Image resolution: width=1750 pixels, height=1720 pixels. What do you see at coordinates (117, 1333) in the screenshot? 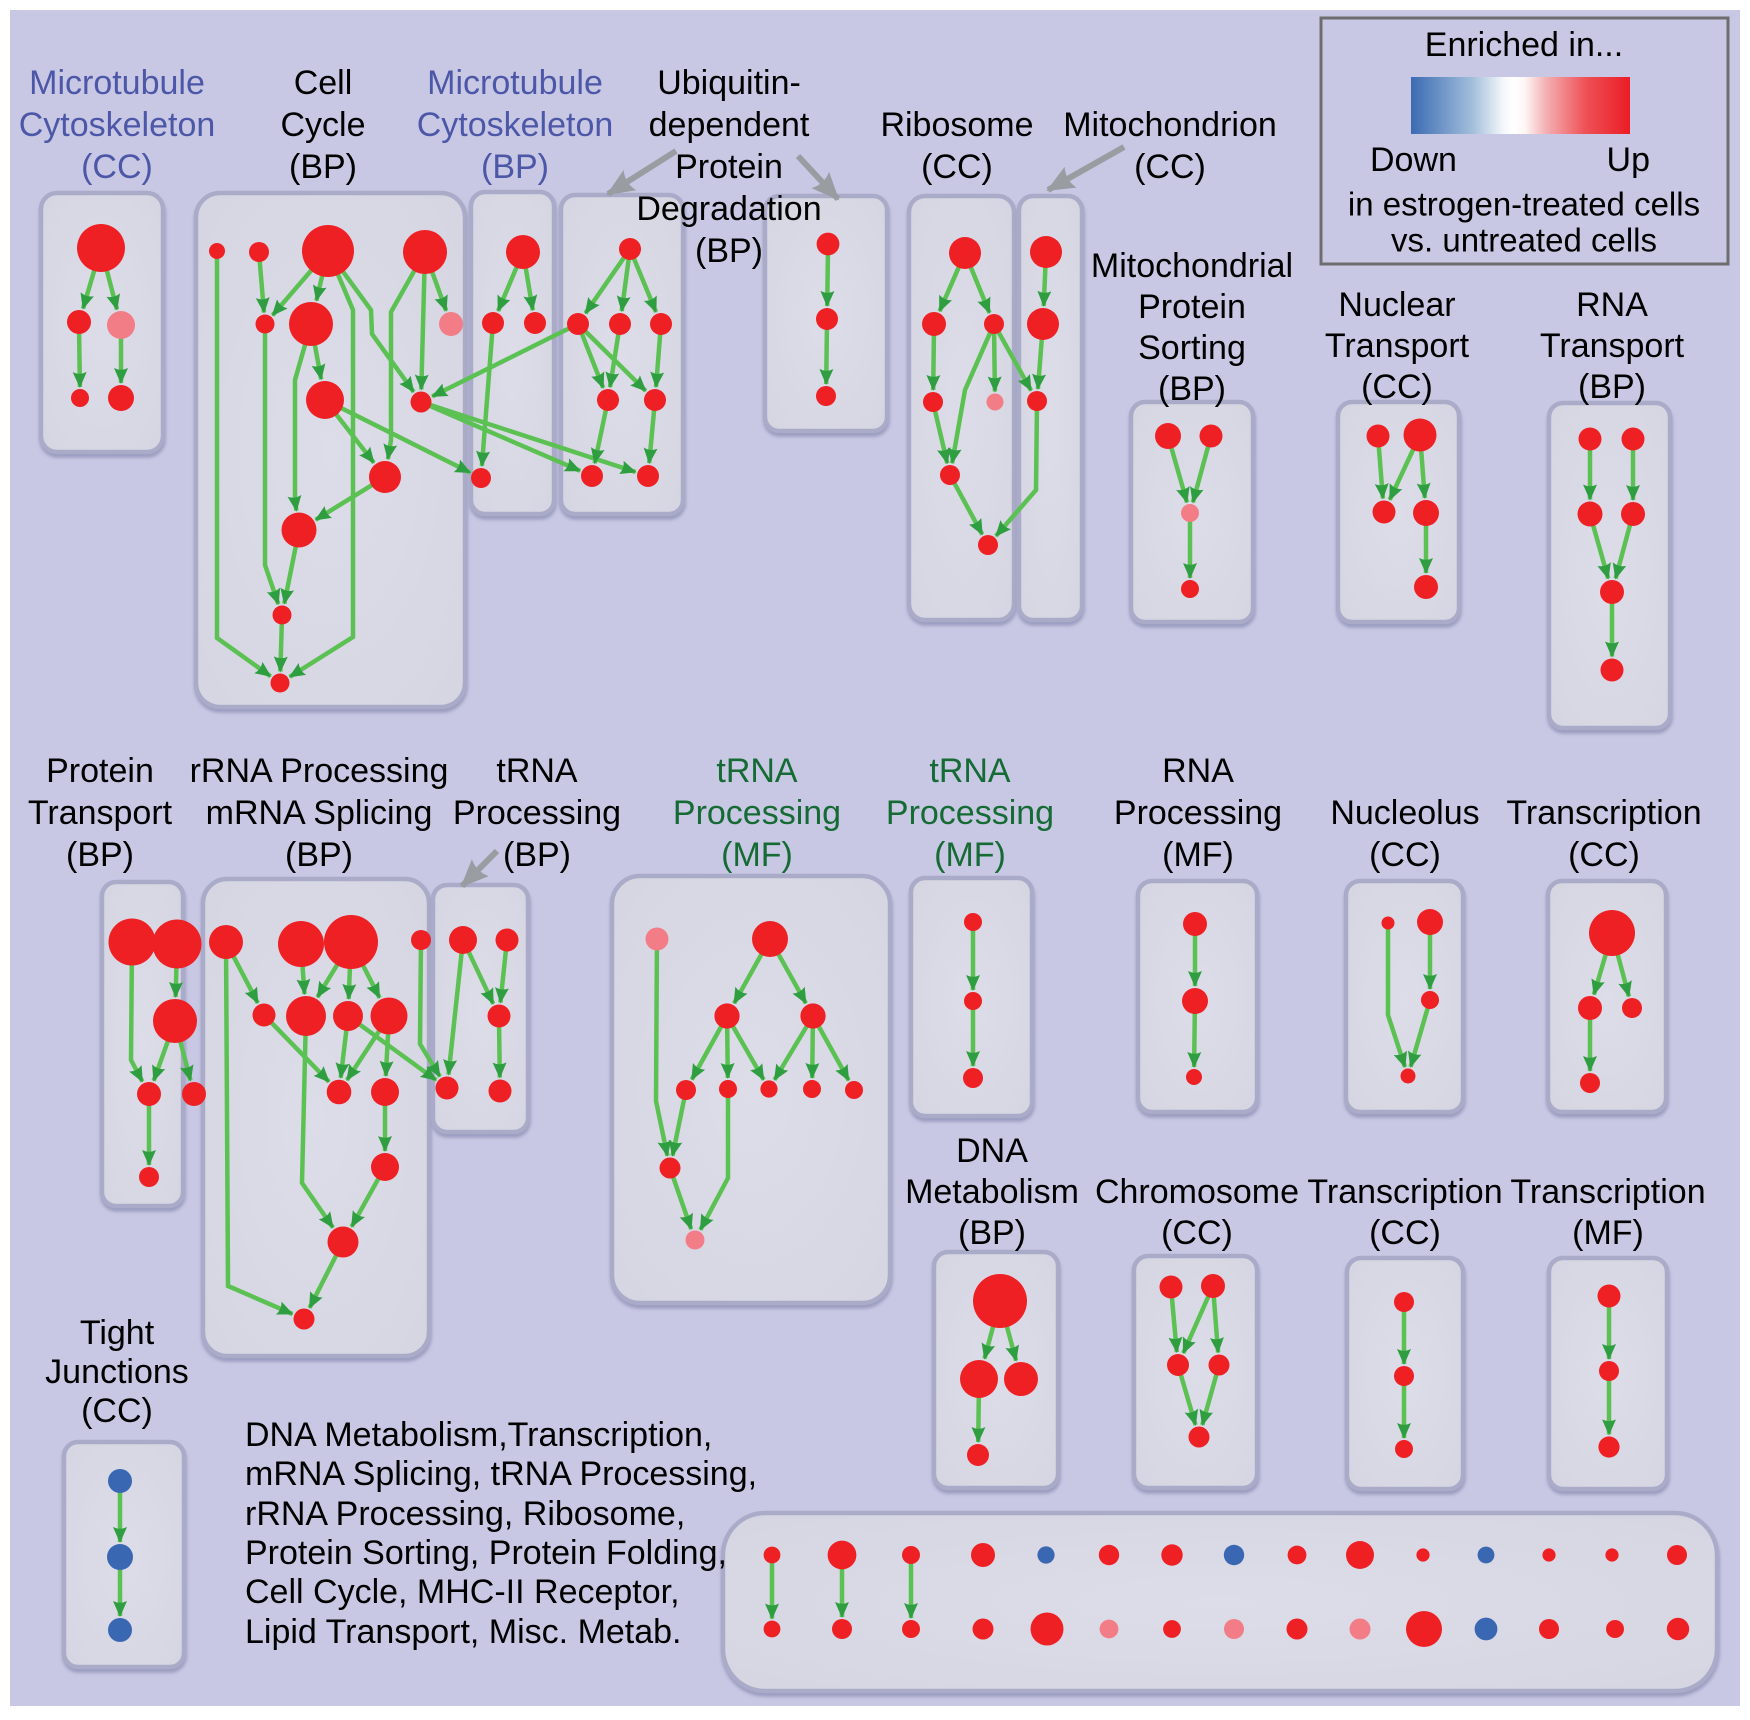
I see `svg-text: Tight` at bounding box center [117, 1333].